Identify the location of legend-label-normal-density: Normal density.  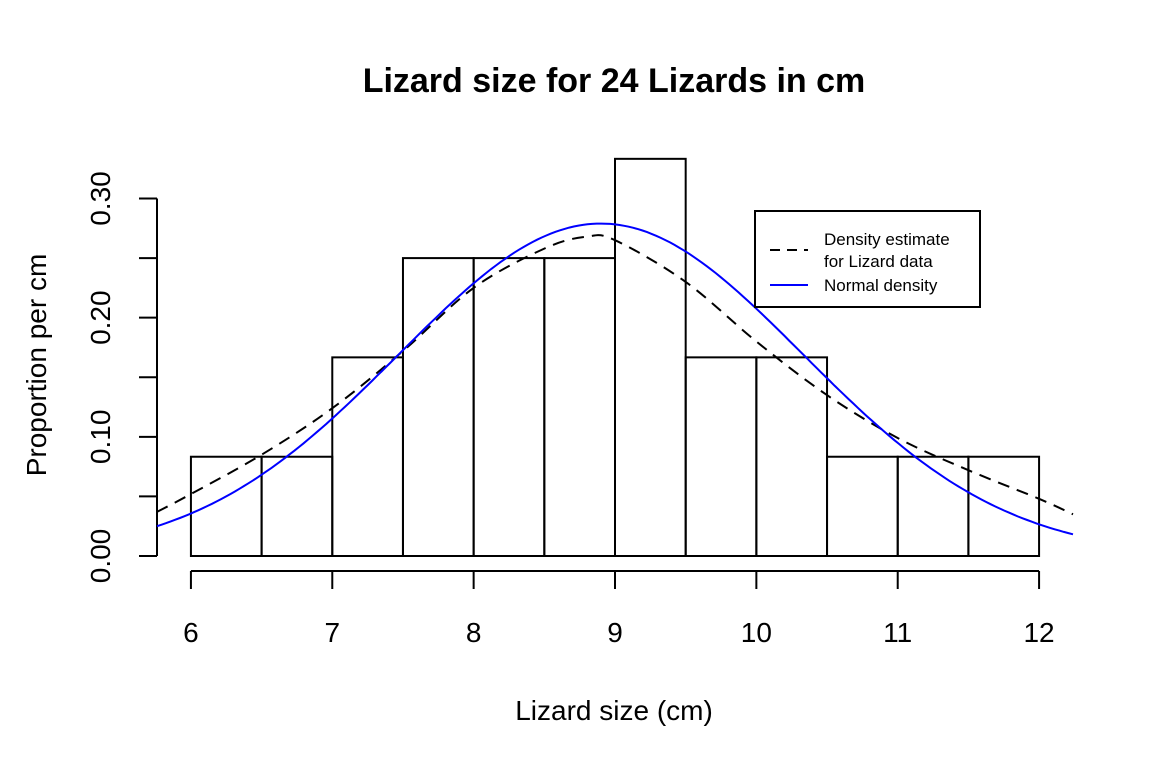
(881, 285).